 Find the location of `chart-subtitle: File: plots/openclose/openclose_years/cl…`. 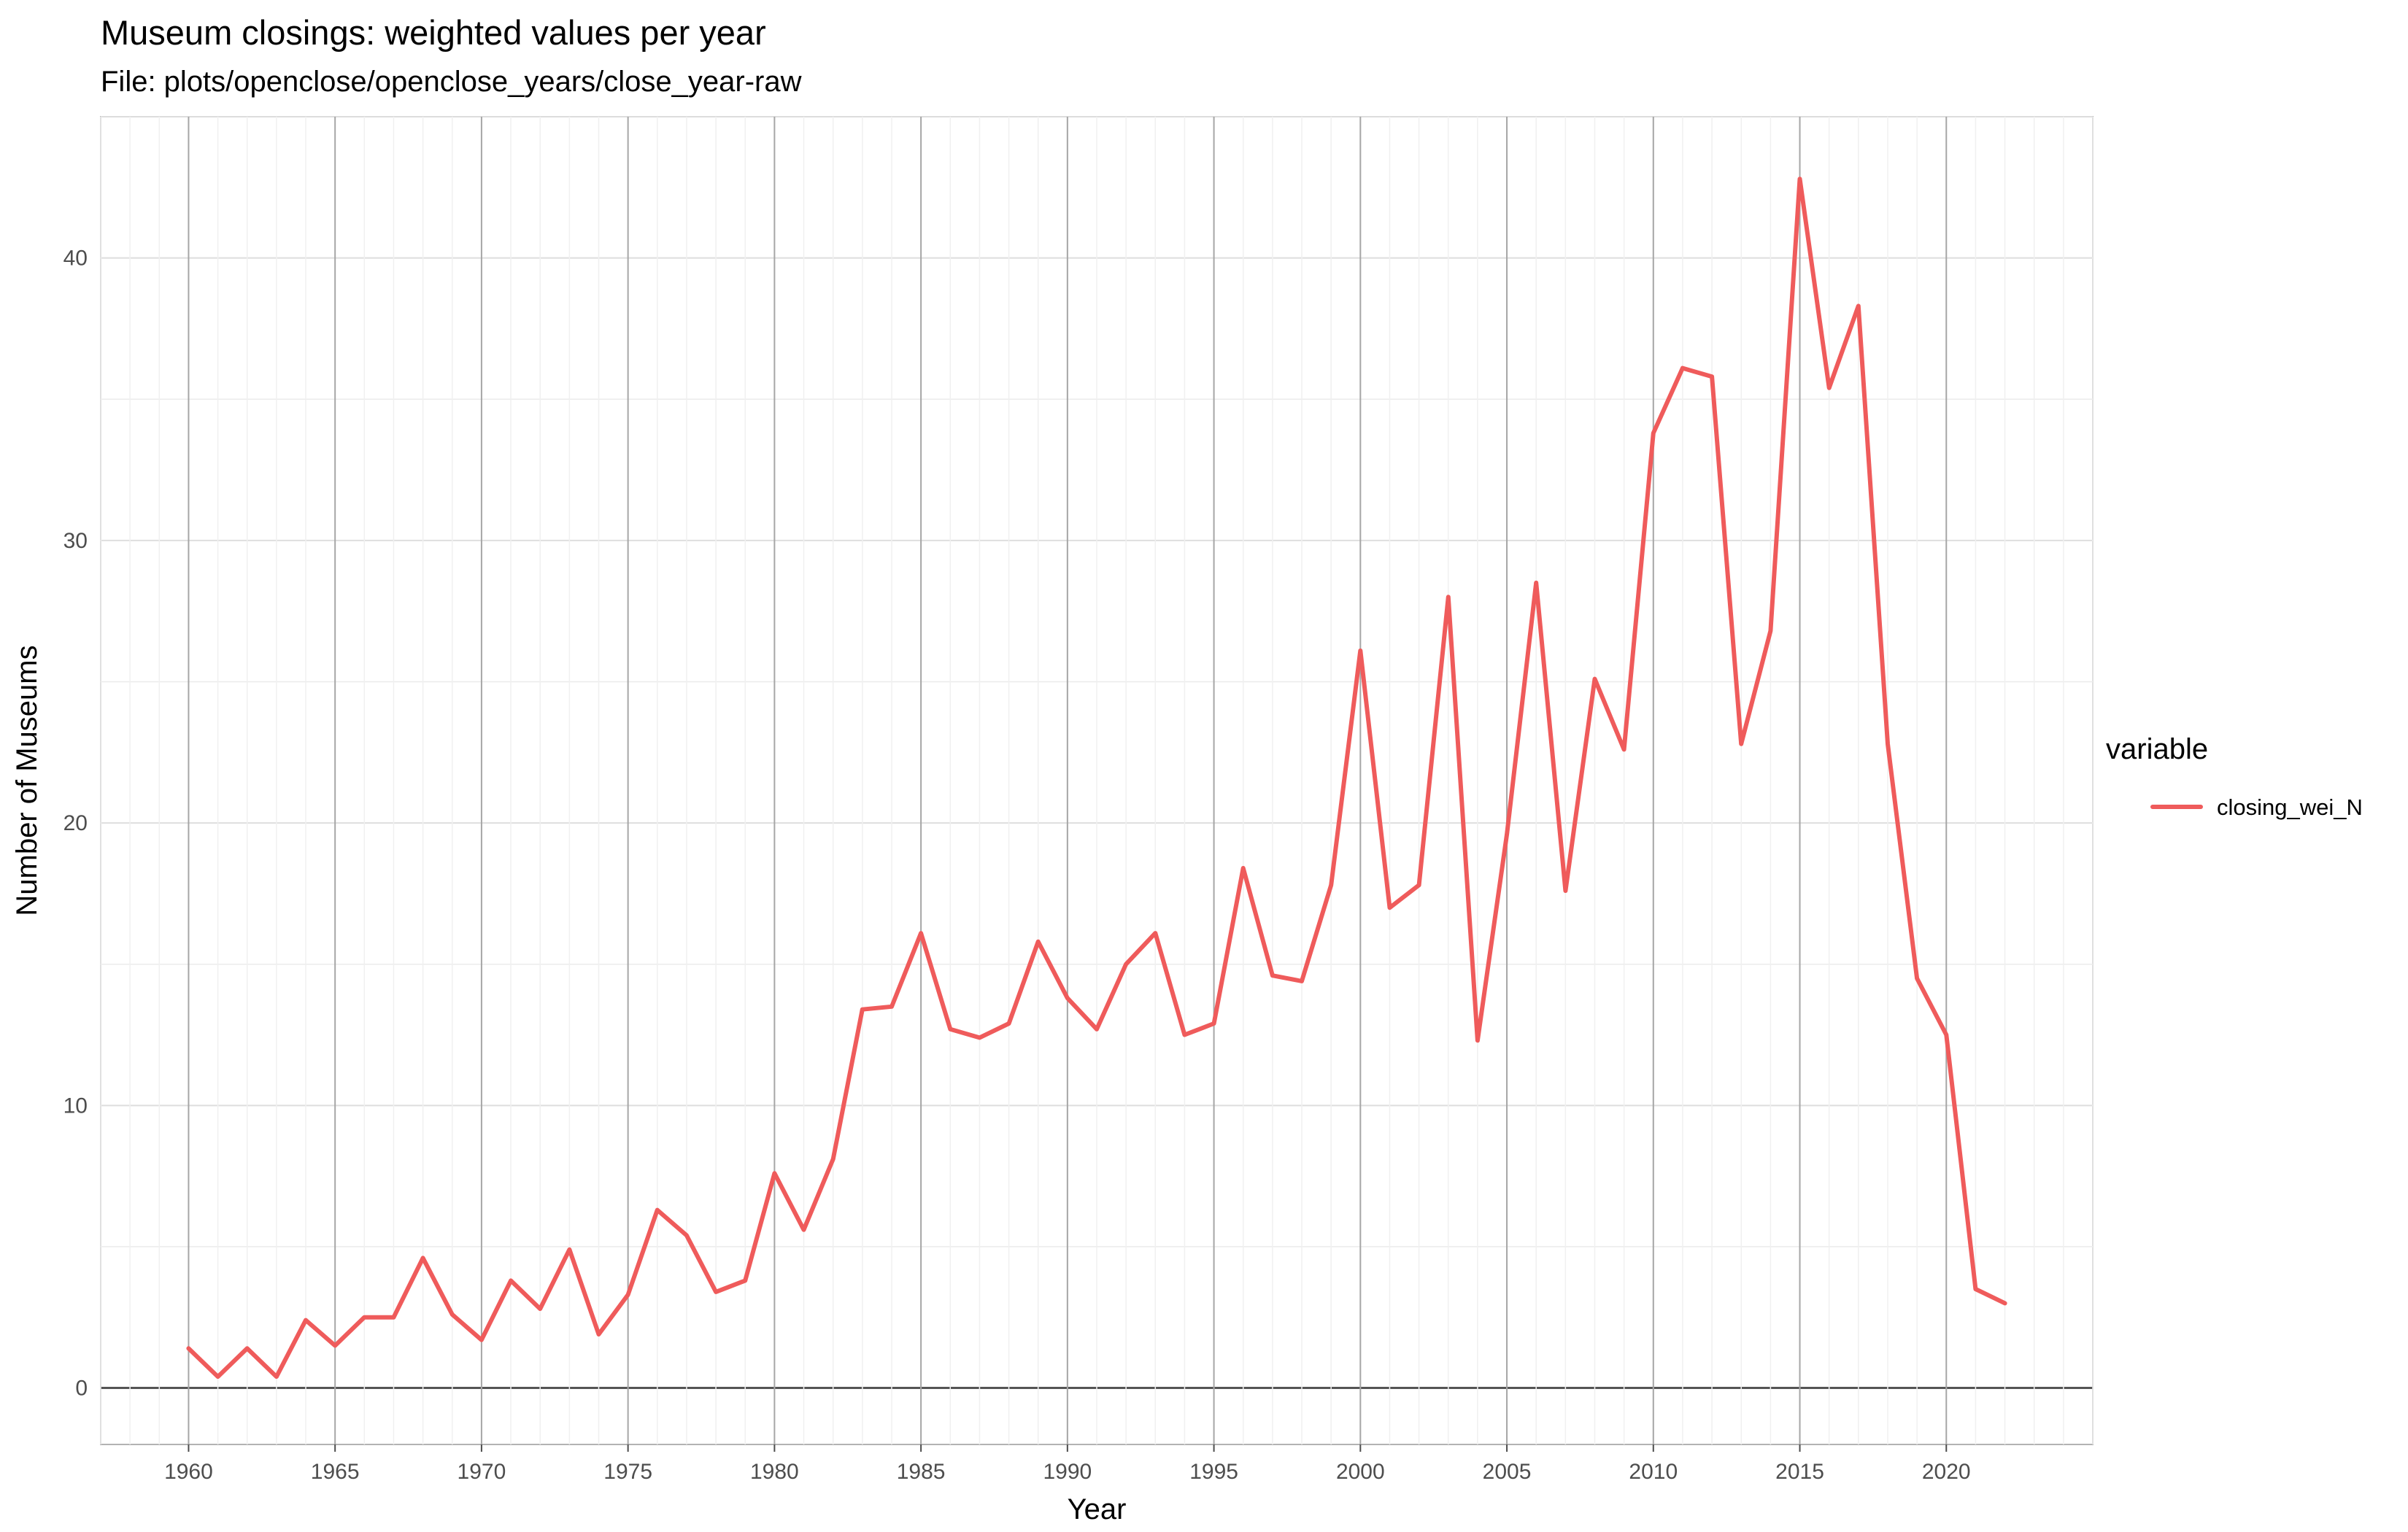

chart-subtitle: File: plots/openclose/openclose_years/cl… is located at coordinates (451, 82).